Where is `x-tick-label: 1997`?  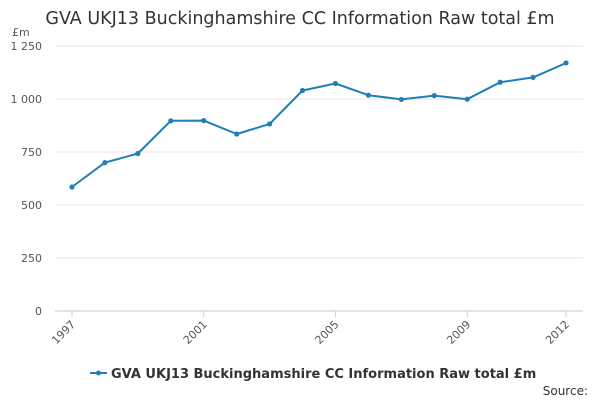
x-tick-label: 1997 is located at coordinates (63, 332).